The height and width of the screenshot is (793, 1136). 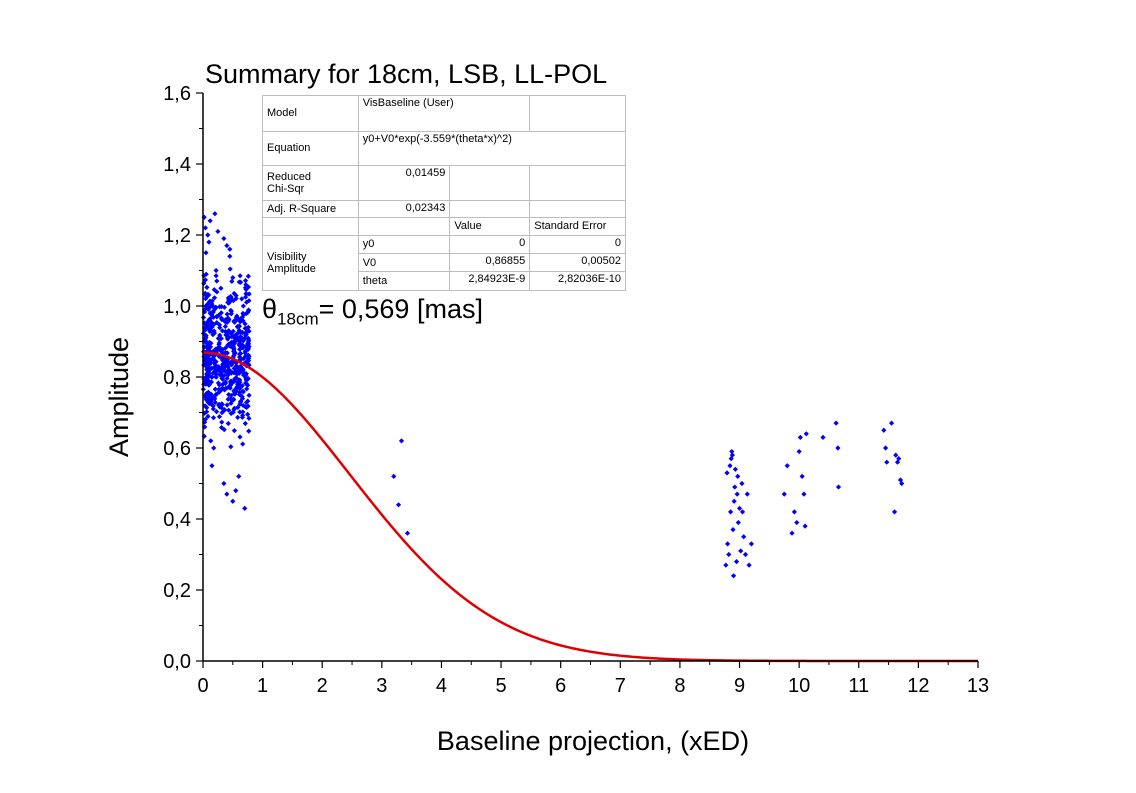 What do you see at coordinates (404, 262) in the screenshot?
I see `param-name: V0` at bounding box center [404, 262].